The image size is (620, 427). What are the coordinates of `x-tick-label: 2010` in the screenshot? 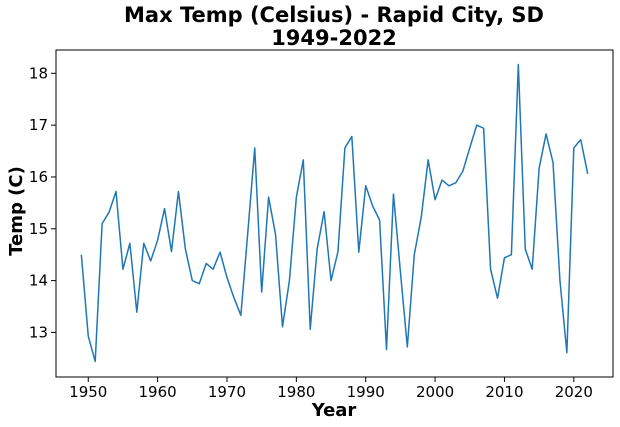 It's located at (504, 392).